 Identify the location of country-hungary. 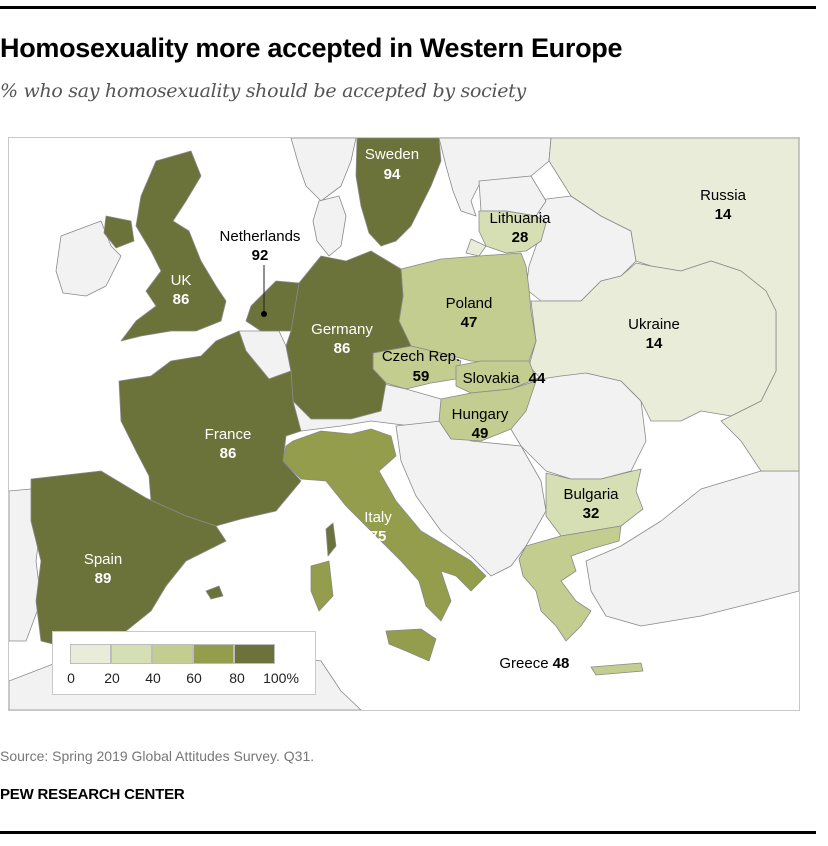
(487, 411).